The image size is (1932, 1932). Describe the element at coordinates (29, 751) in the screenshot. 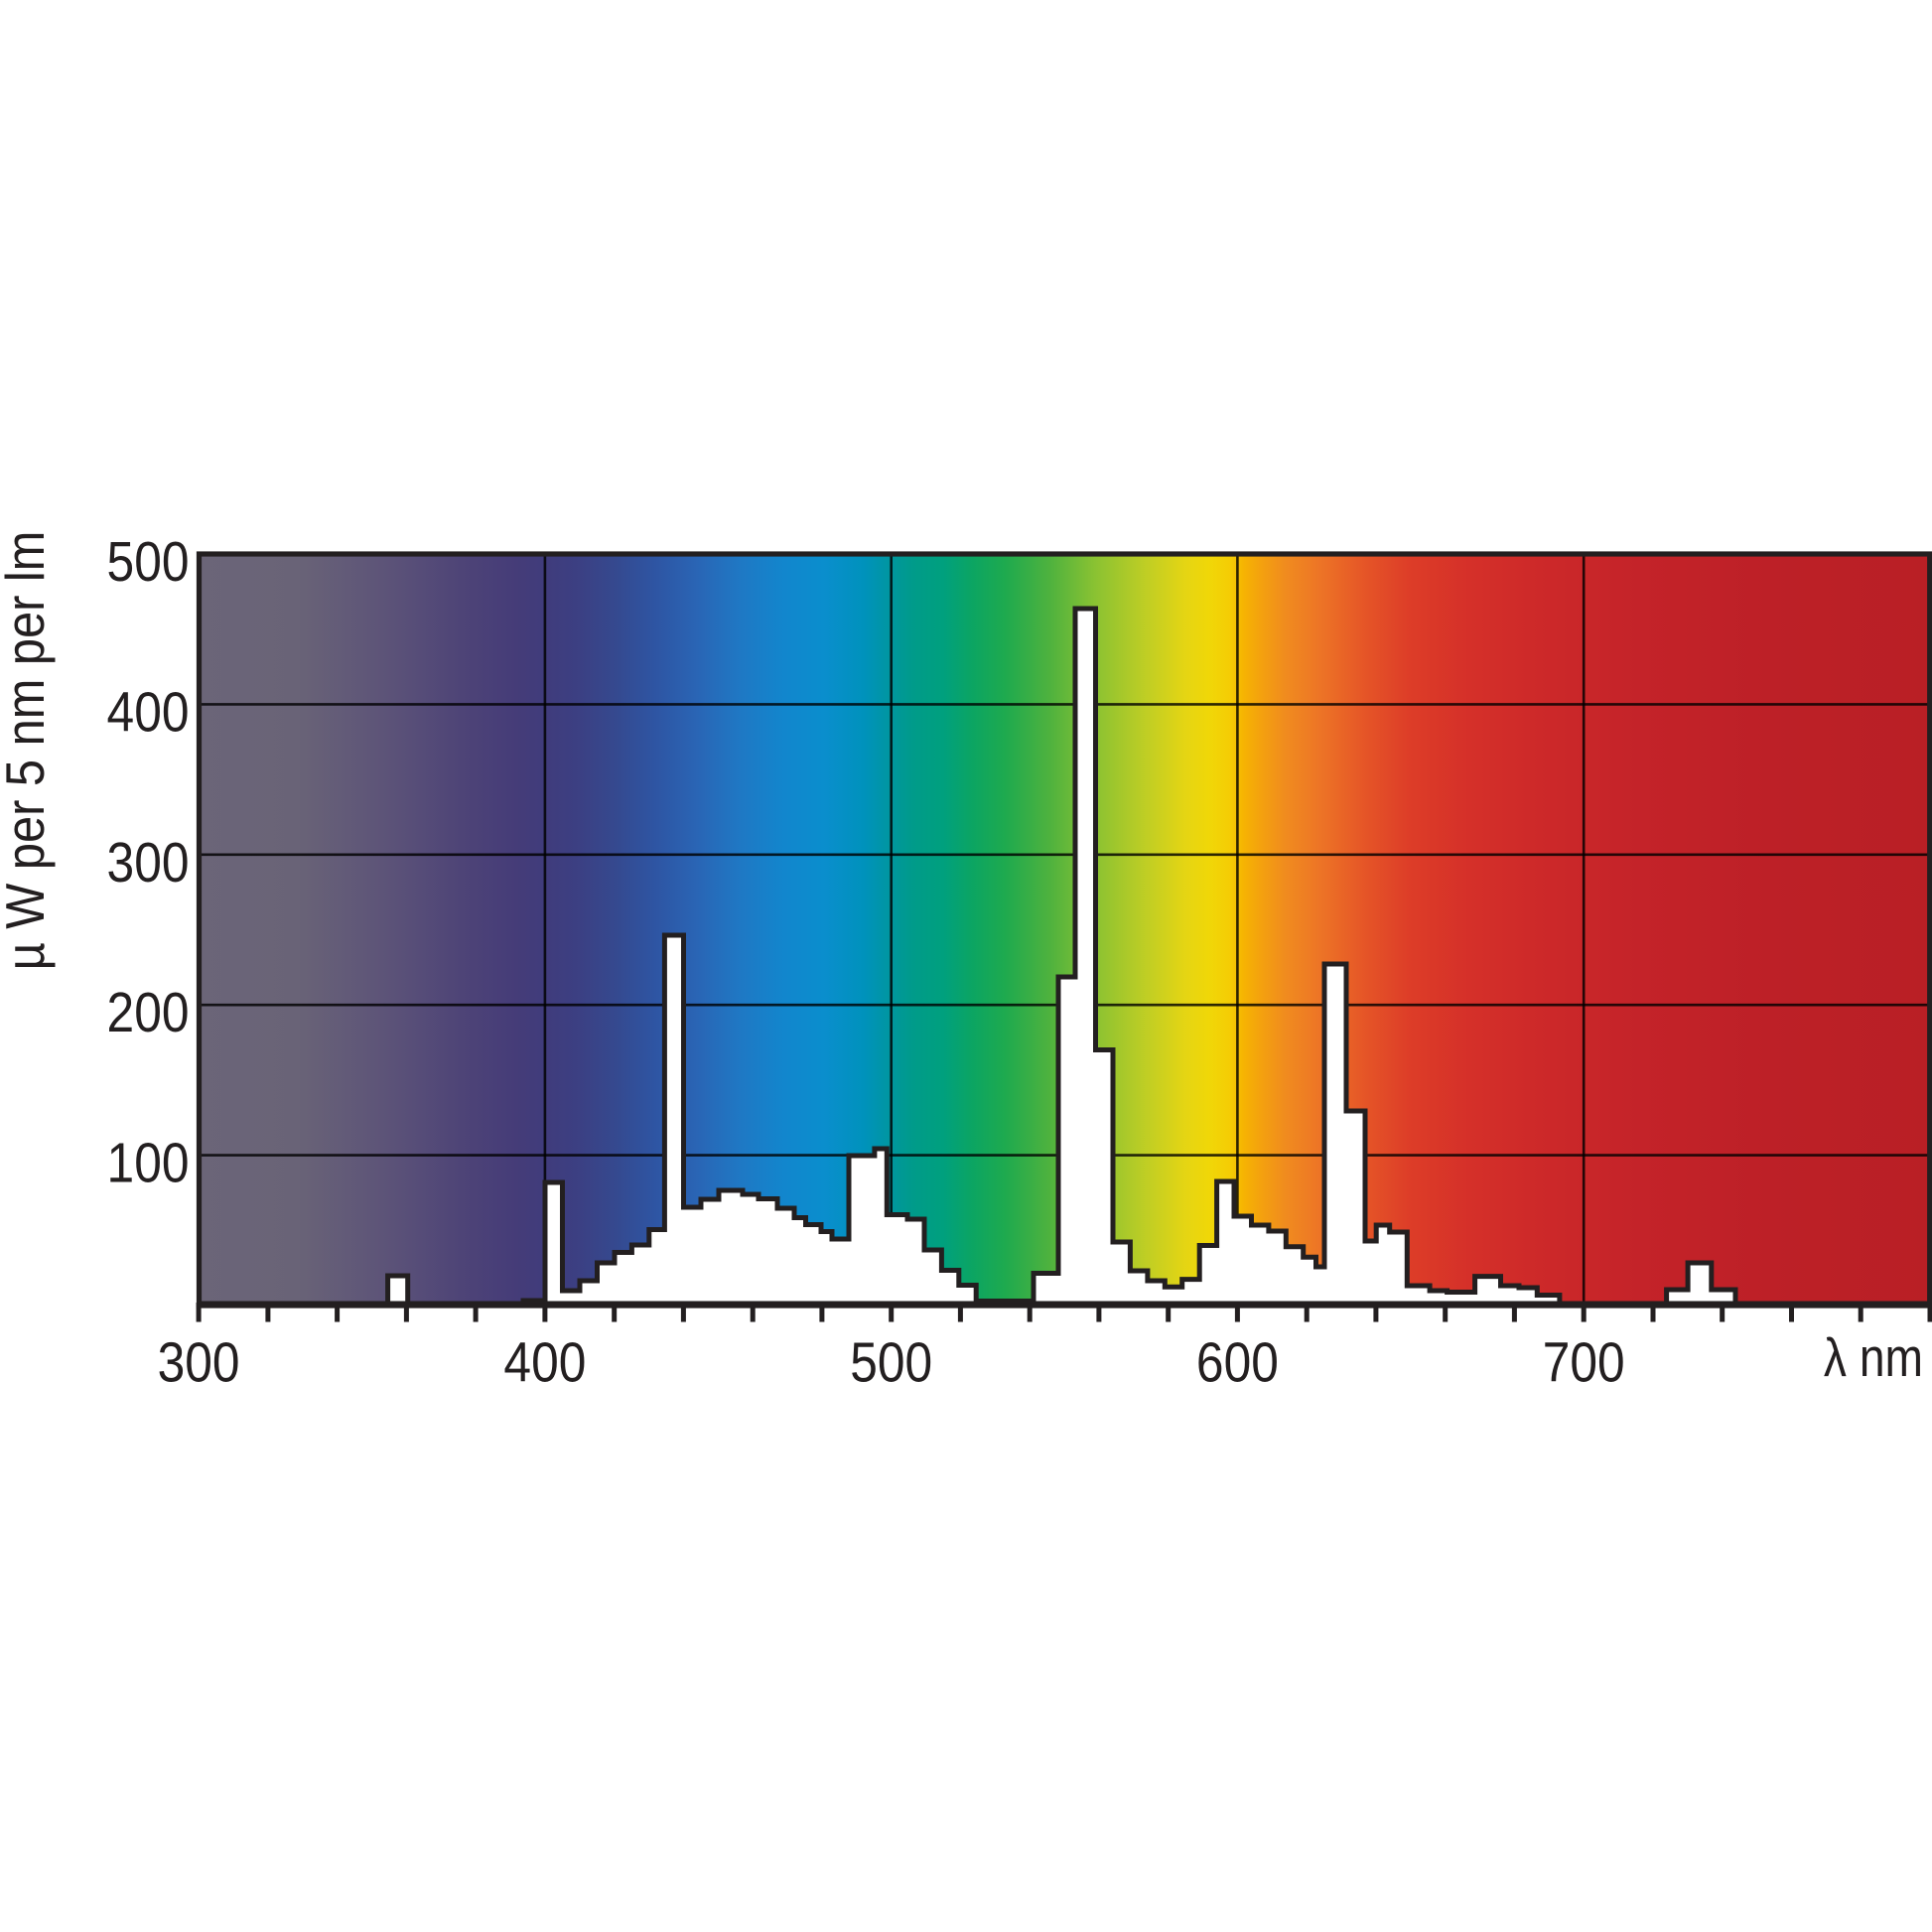

I see `svg-text: µ W per 5 nm per lm` at that location.